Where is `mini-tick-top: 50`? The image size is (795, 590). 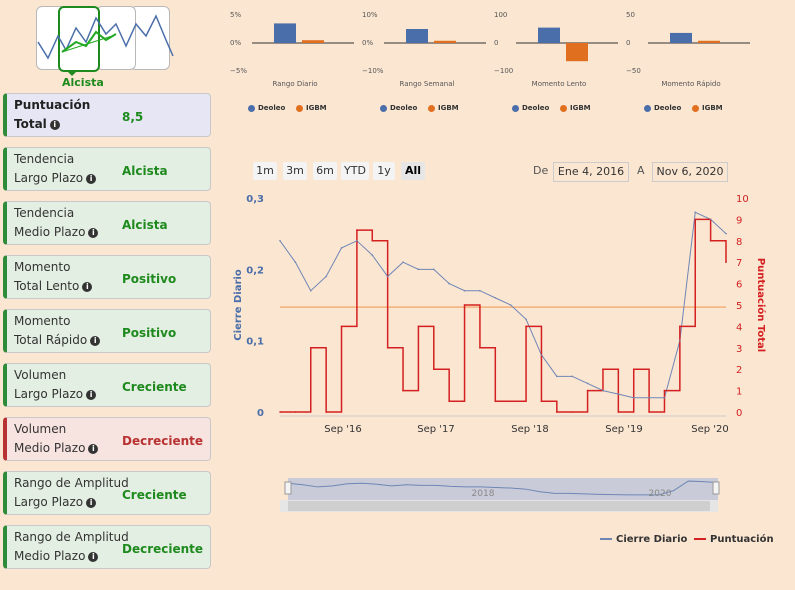 mini-tick-top: 50 is located at coordinates (630, 15).